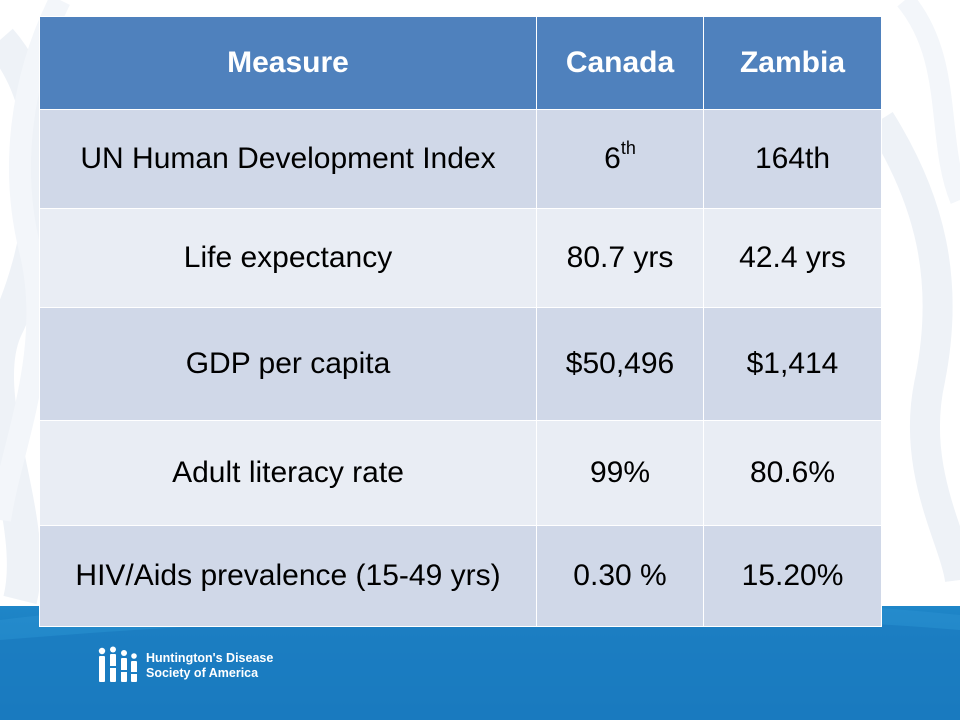 The height and width of the screenshot is (720, 960). What do you see at coordinates (792, 364) in the screenshot?
I see `zambia-cell: $1,414` at bounding box center [792, 364].